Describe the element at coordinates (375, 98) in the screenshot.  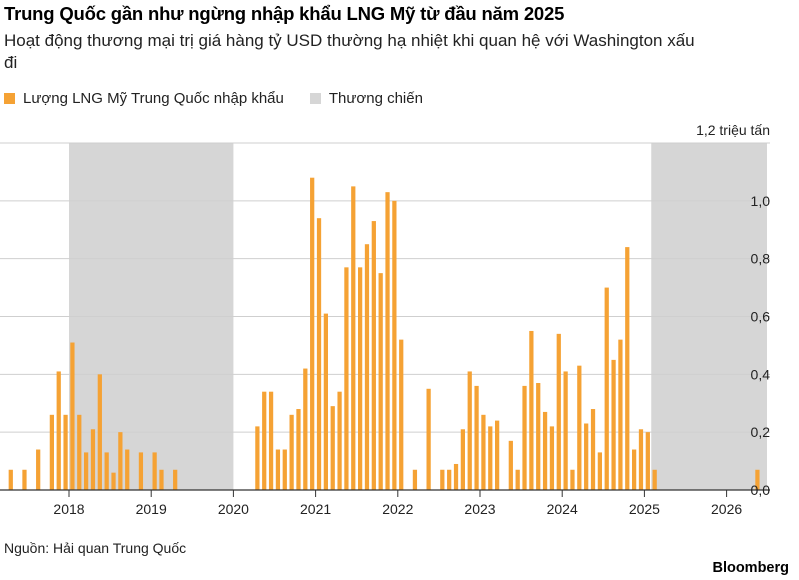
I see `legend-label-trade-war: Thương chiến` at that location.